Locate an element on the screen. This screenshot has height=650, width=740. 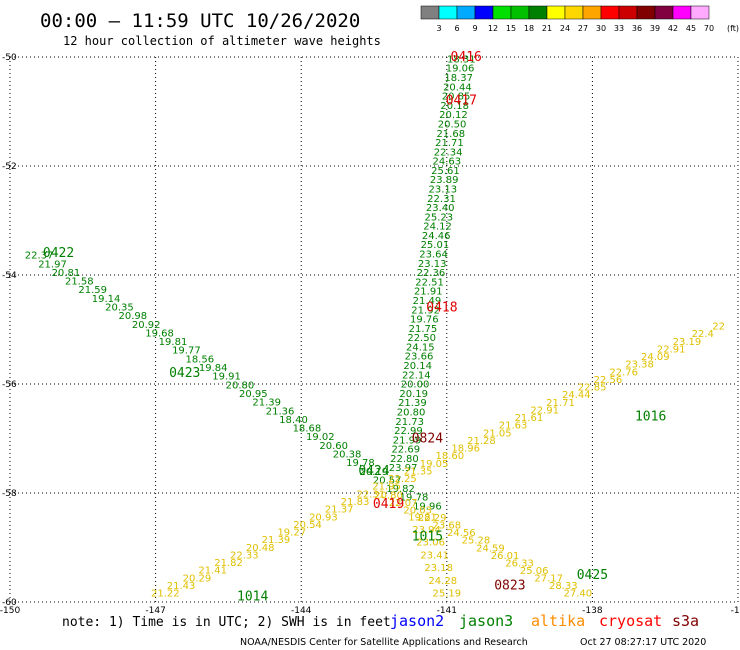
wave-height-point: 26.33 is located at coordinates (519, 563).